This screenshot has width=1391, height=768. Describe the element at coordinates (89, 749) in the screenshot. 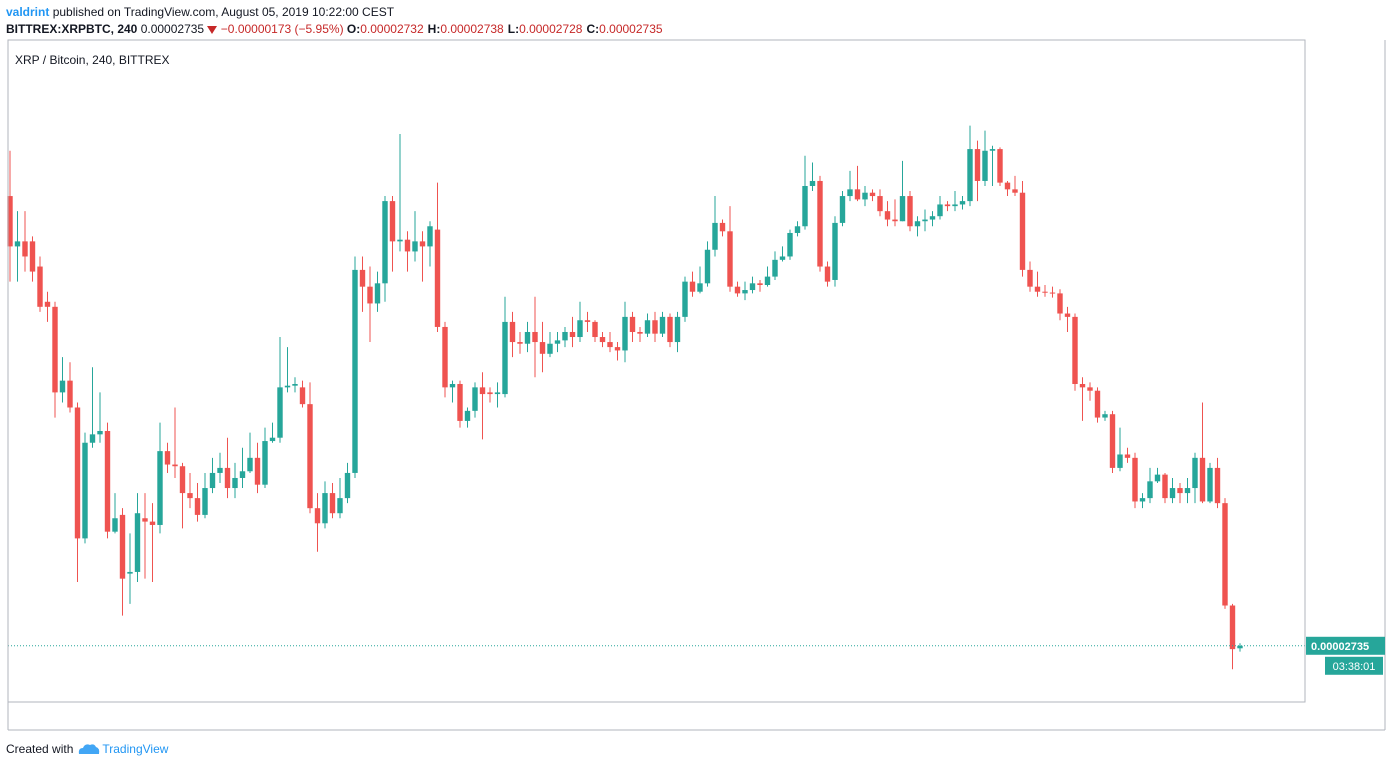

I see `logo` at that location.